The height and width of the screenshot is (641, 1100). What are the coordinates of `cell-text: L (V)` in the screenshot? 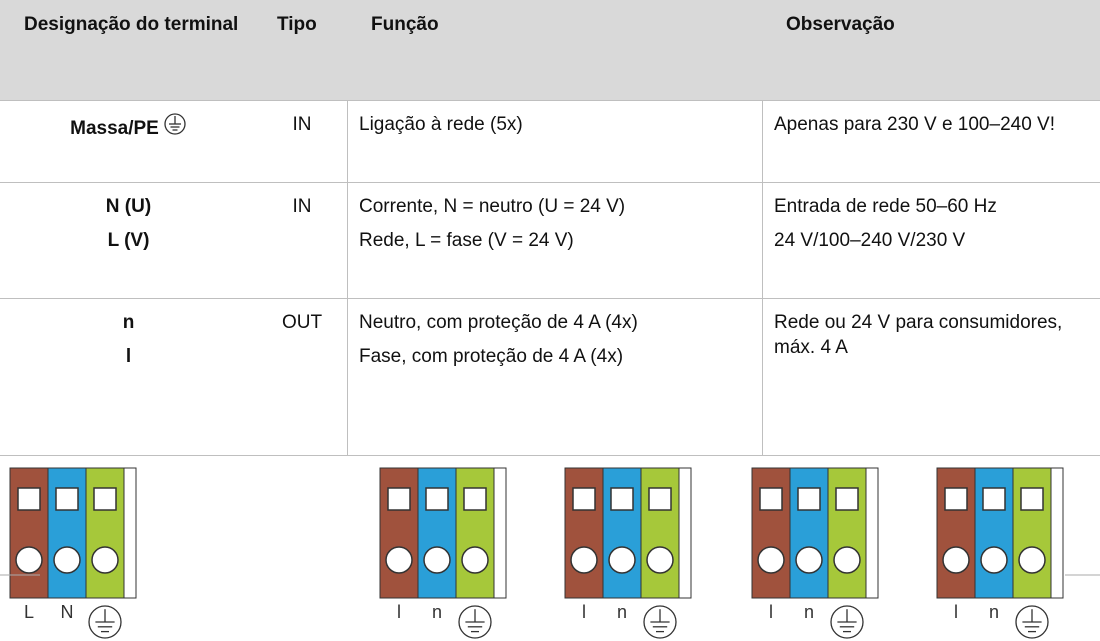 It's located at (128, 240).